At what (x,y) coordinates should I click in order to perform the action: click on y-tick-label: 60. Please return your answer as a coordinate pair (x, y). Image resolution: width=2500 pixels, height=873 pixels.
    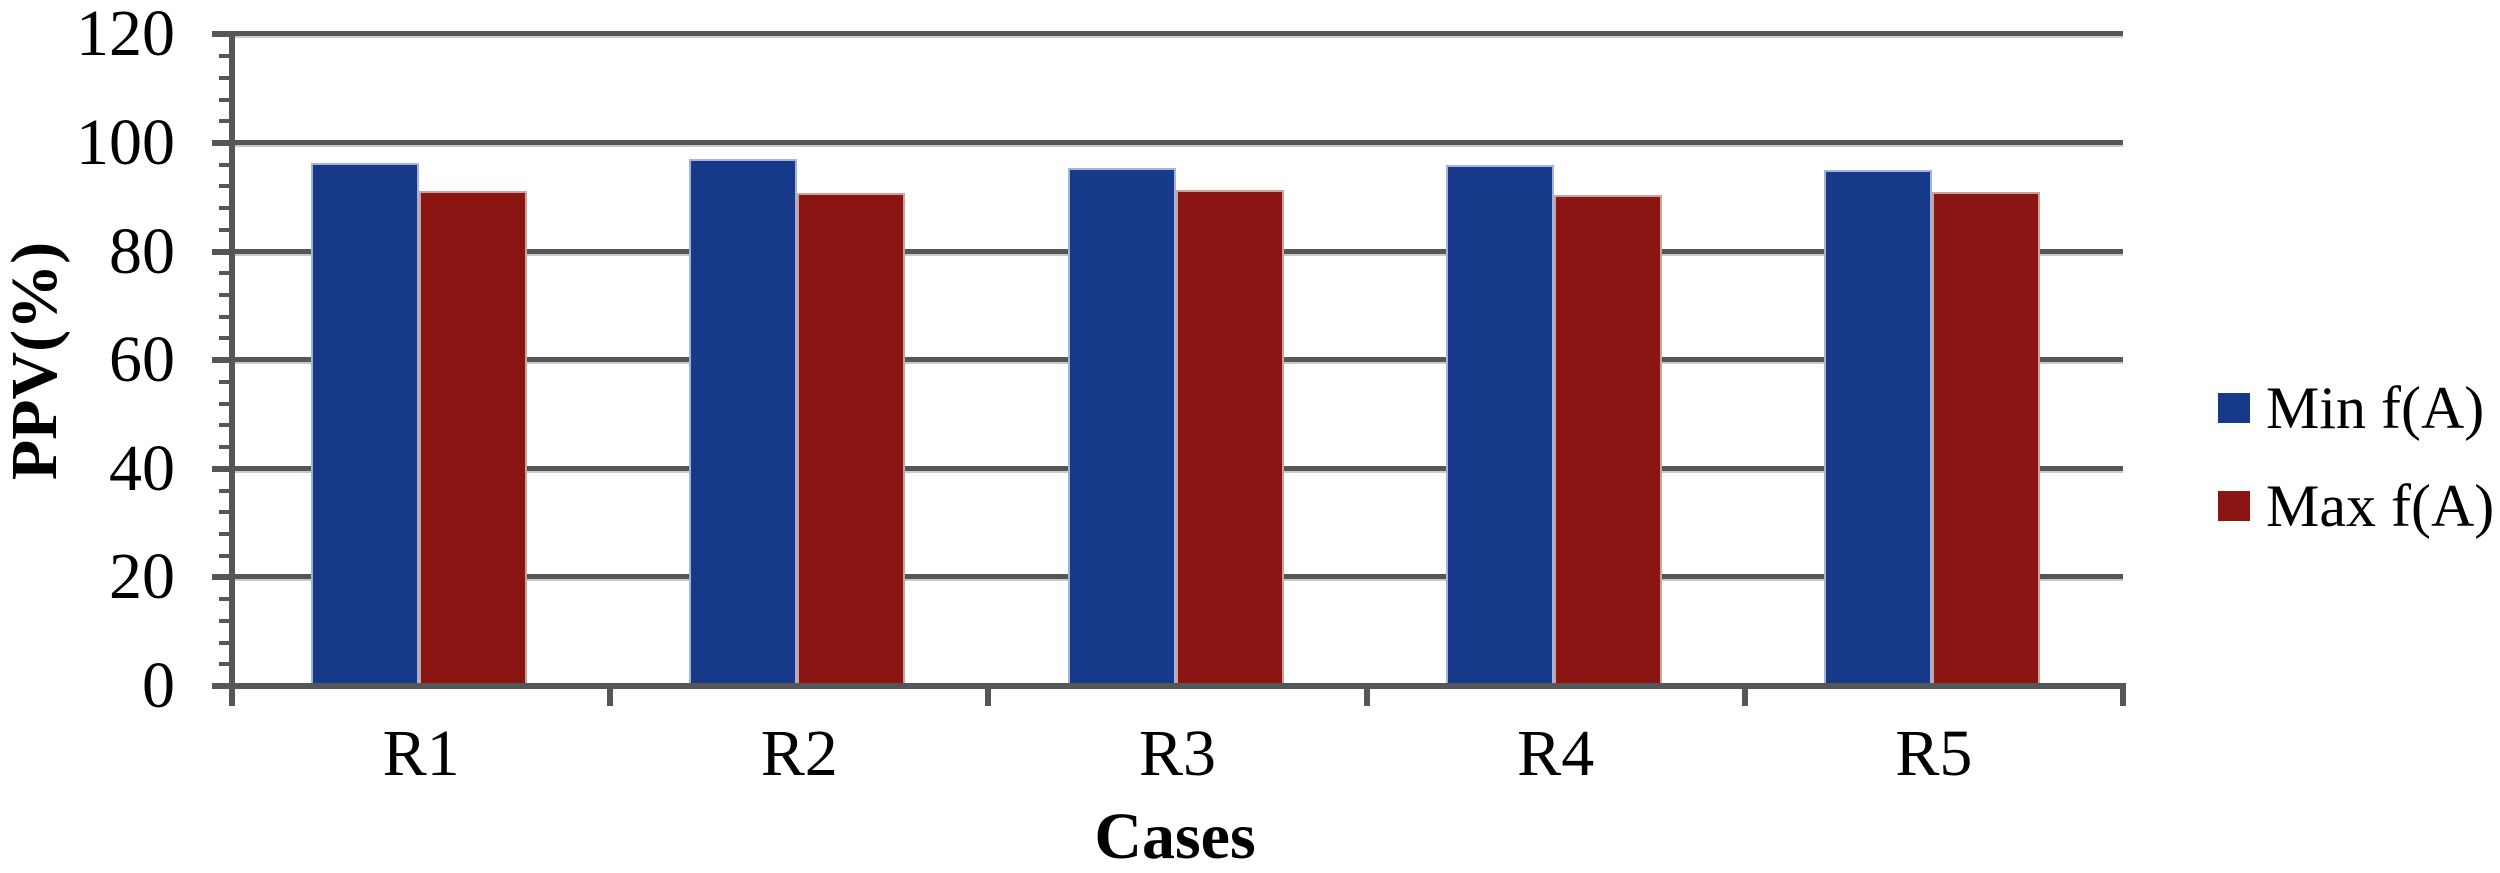
    Looking at the image, I should click on (142, 360).